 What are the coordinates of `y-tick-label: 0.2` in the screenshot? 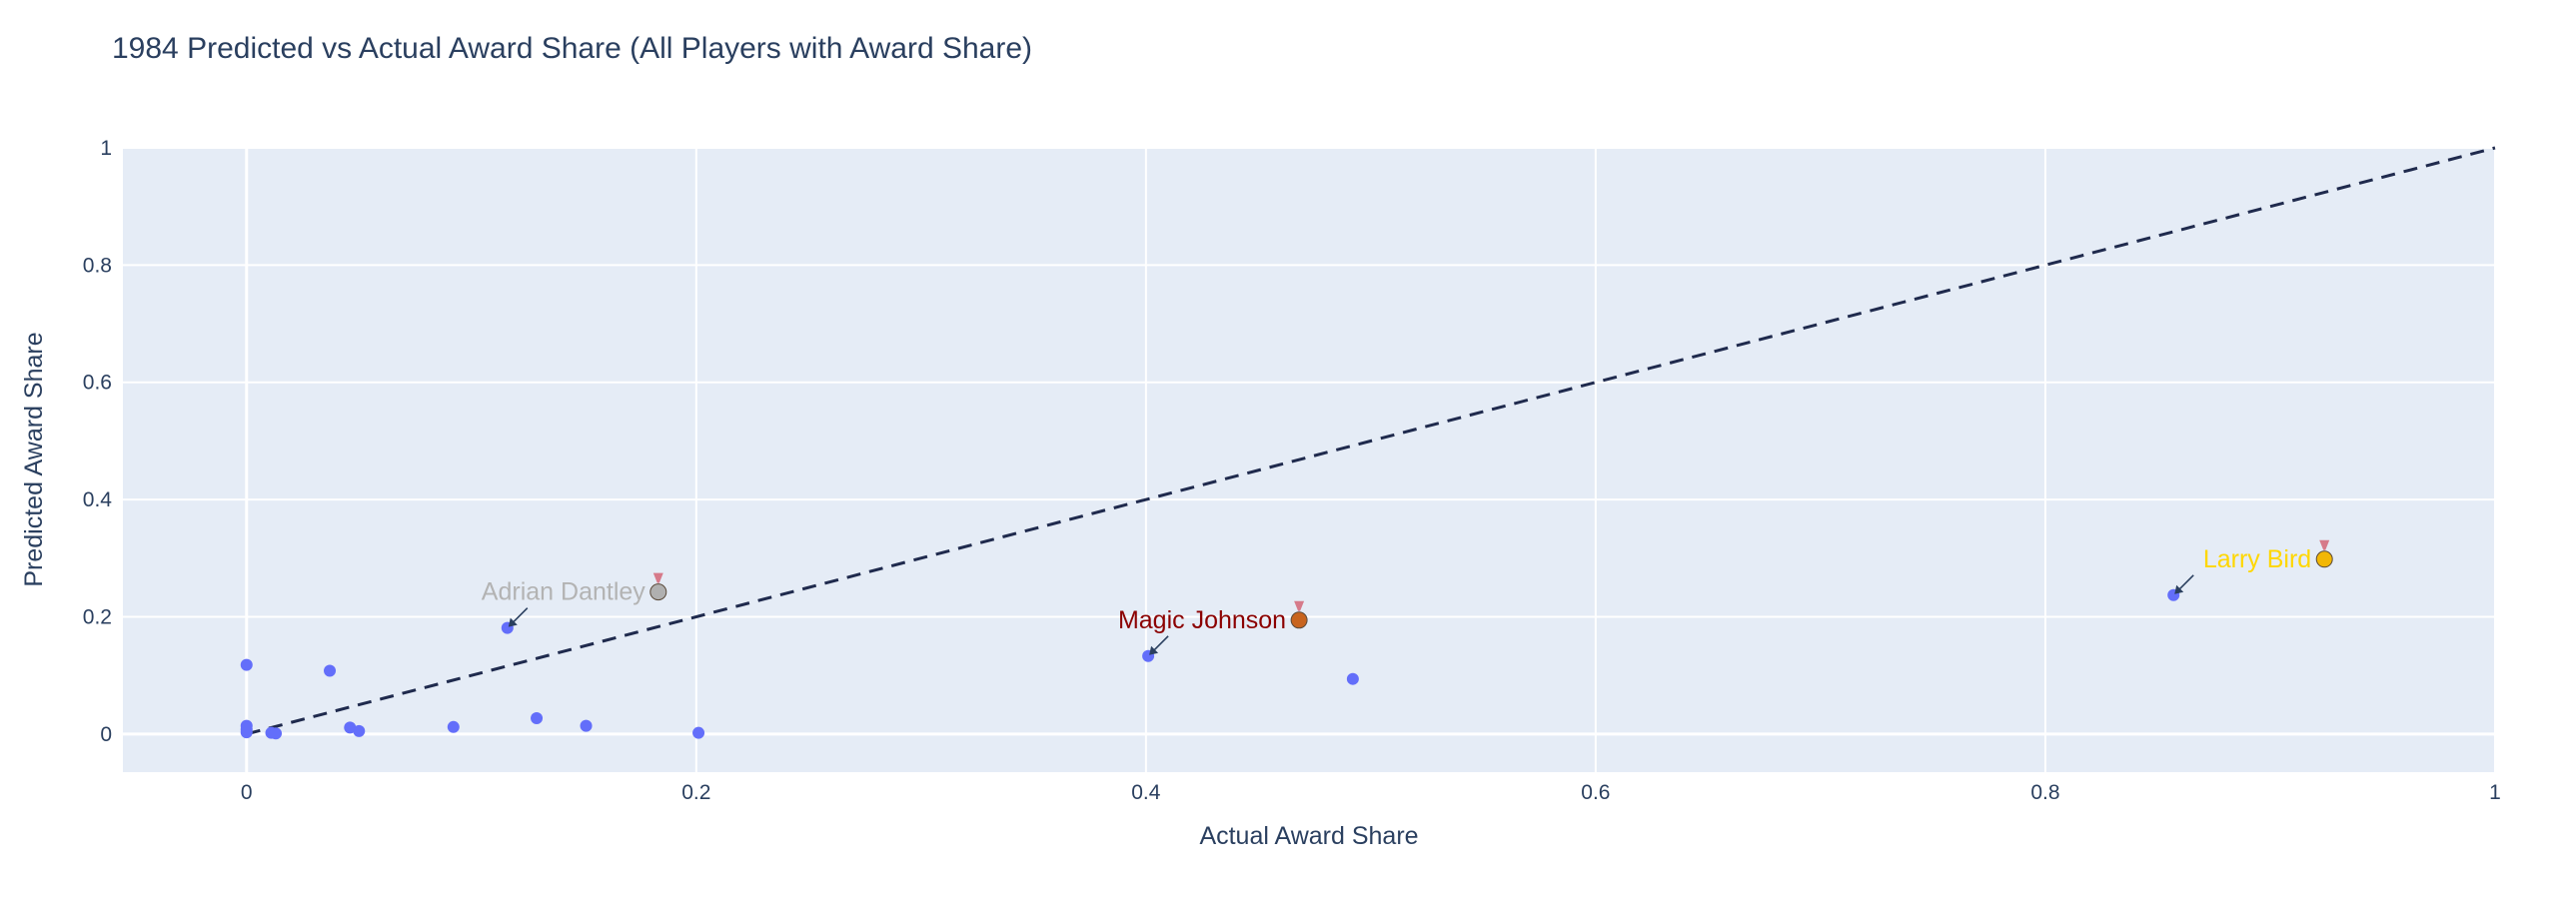 It's located at (97, 616).